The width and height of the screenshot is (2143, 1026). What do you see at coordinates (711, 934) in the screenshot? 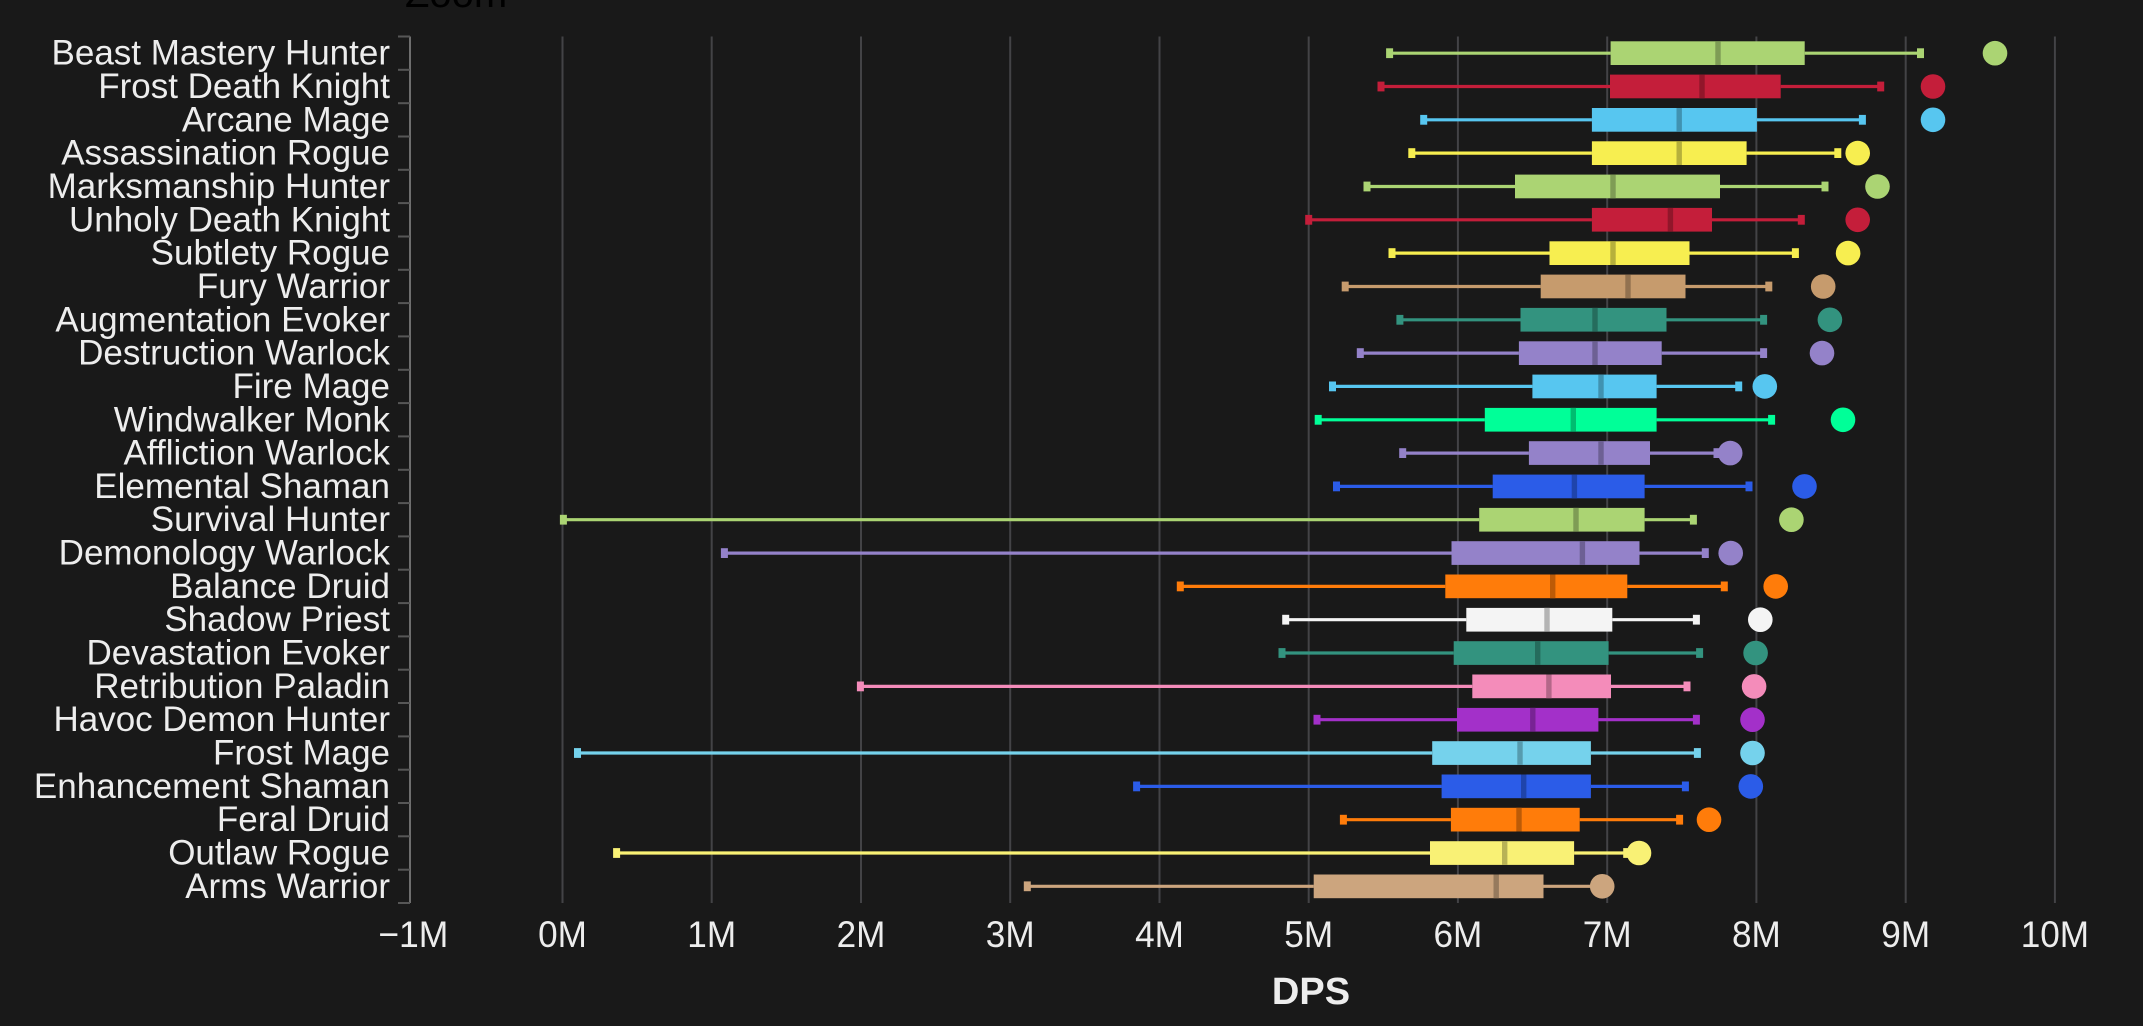
I see `svg-text: 1M` at bounding box center [711, 934].